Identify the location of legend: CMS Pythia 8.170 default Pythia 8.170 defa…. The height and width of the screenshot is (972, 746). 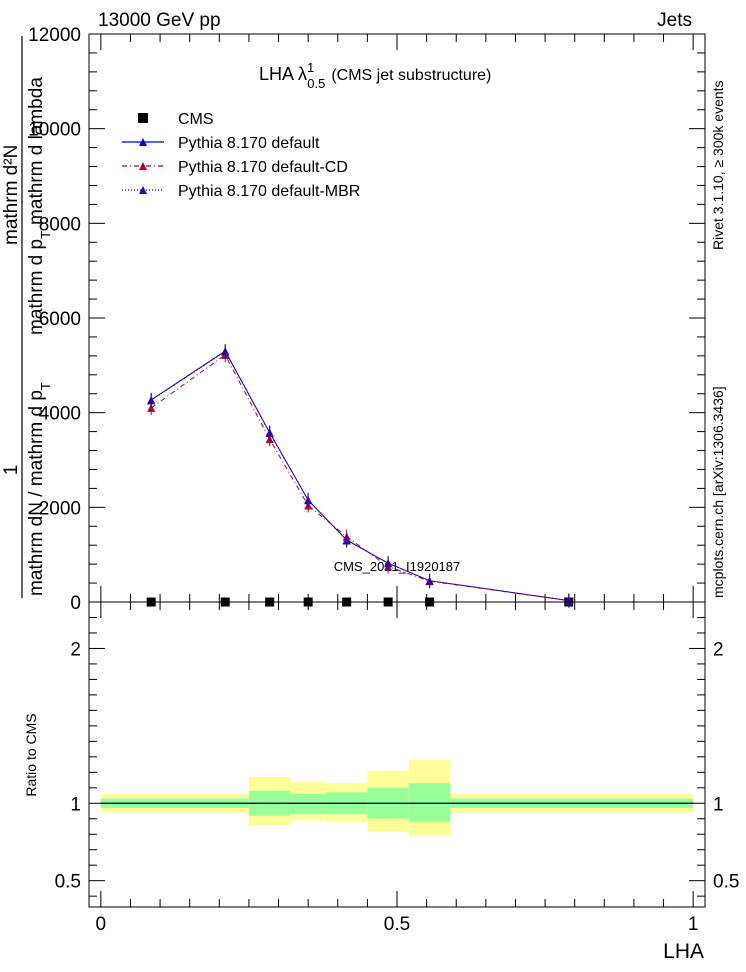
(241, 155).